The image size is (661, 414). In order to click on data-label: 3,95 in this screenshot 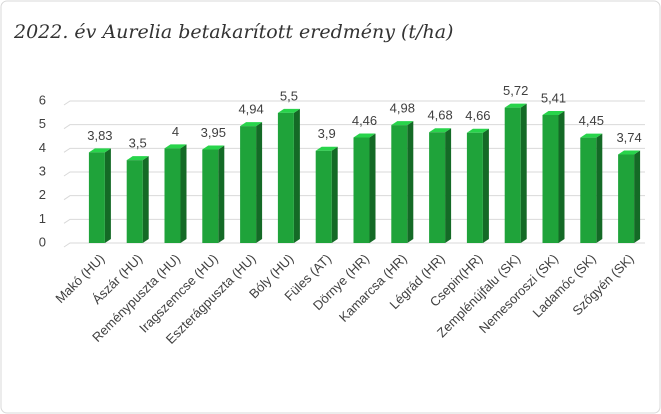, I will do `click(213, 132)`.